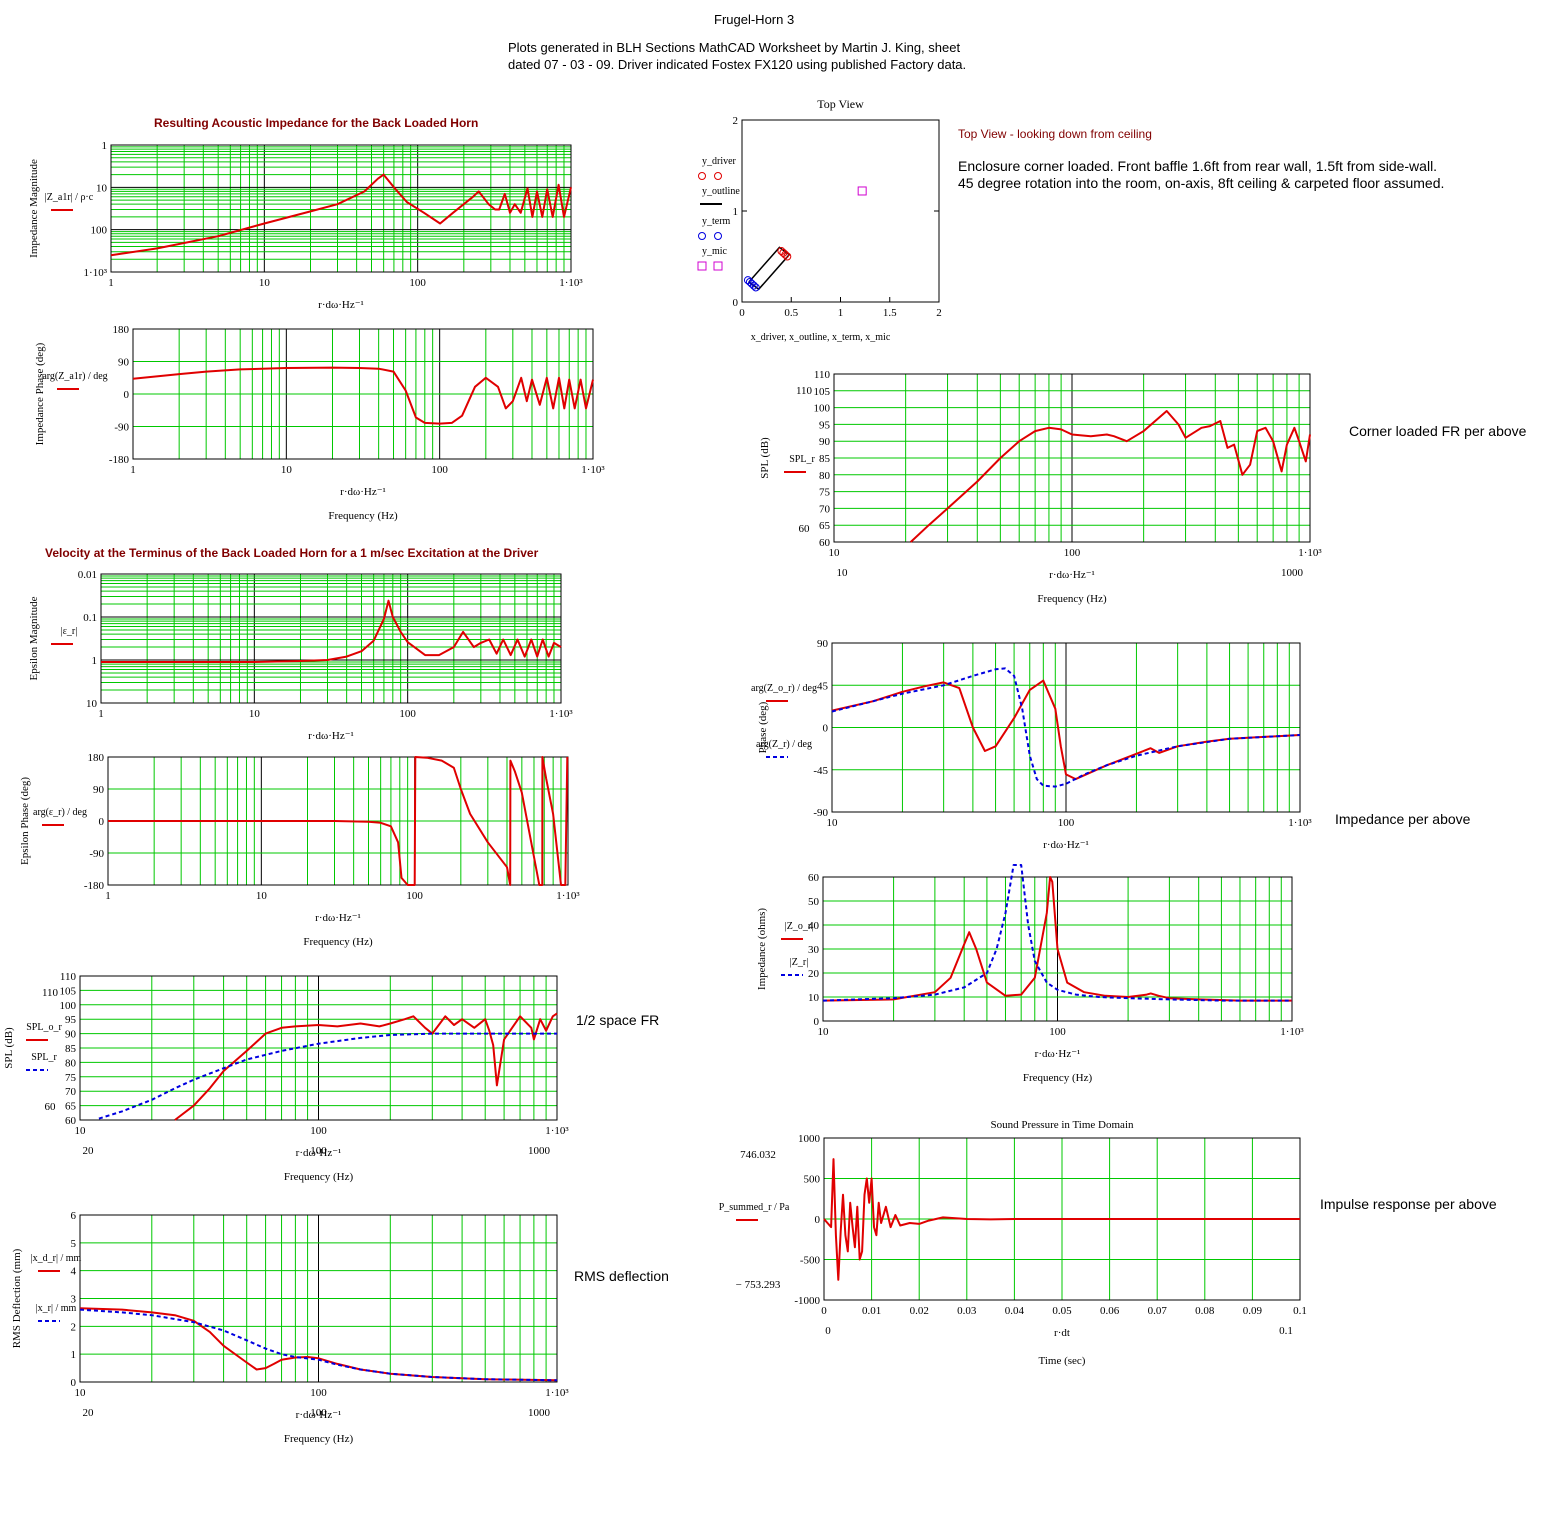 The height and width of the screenshot is (1521, 1549). I want to click on rms-ytick-label: 6, so click(74, 1216).